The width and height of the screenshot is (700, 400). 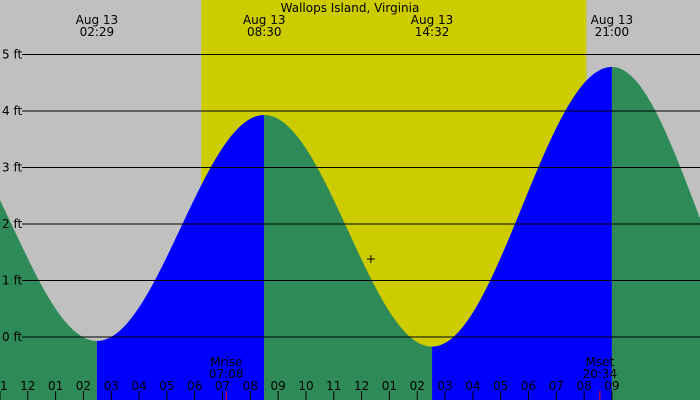 I want to click on y-tick-label: 1 ft, so click(x=12, y=281).